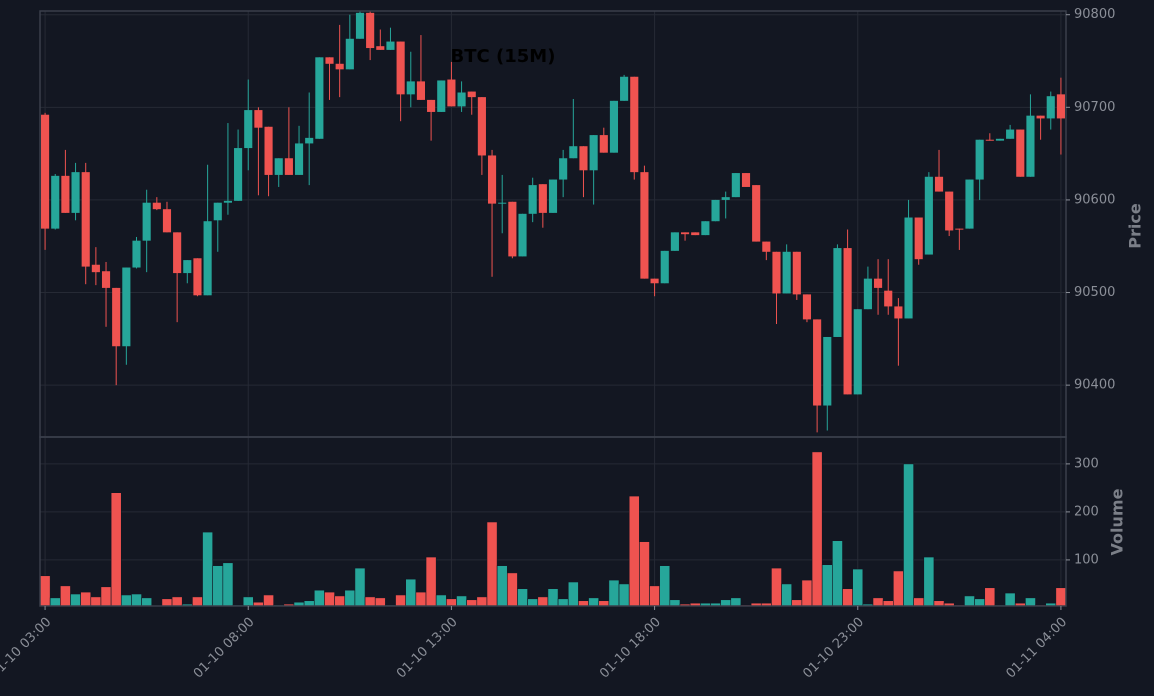 This screenshot has height=696, width=1154. What do you see at coordinates (833, 648) in the screenshot?
I see `x-tick-label: 01-10 23:00` at bounding box center [833, 648].